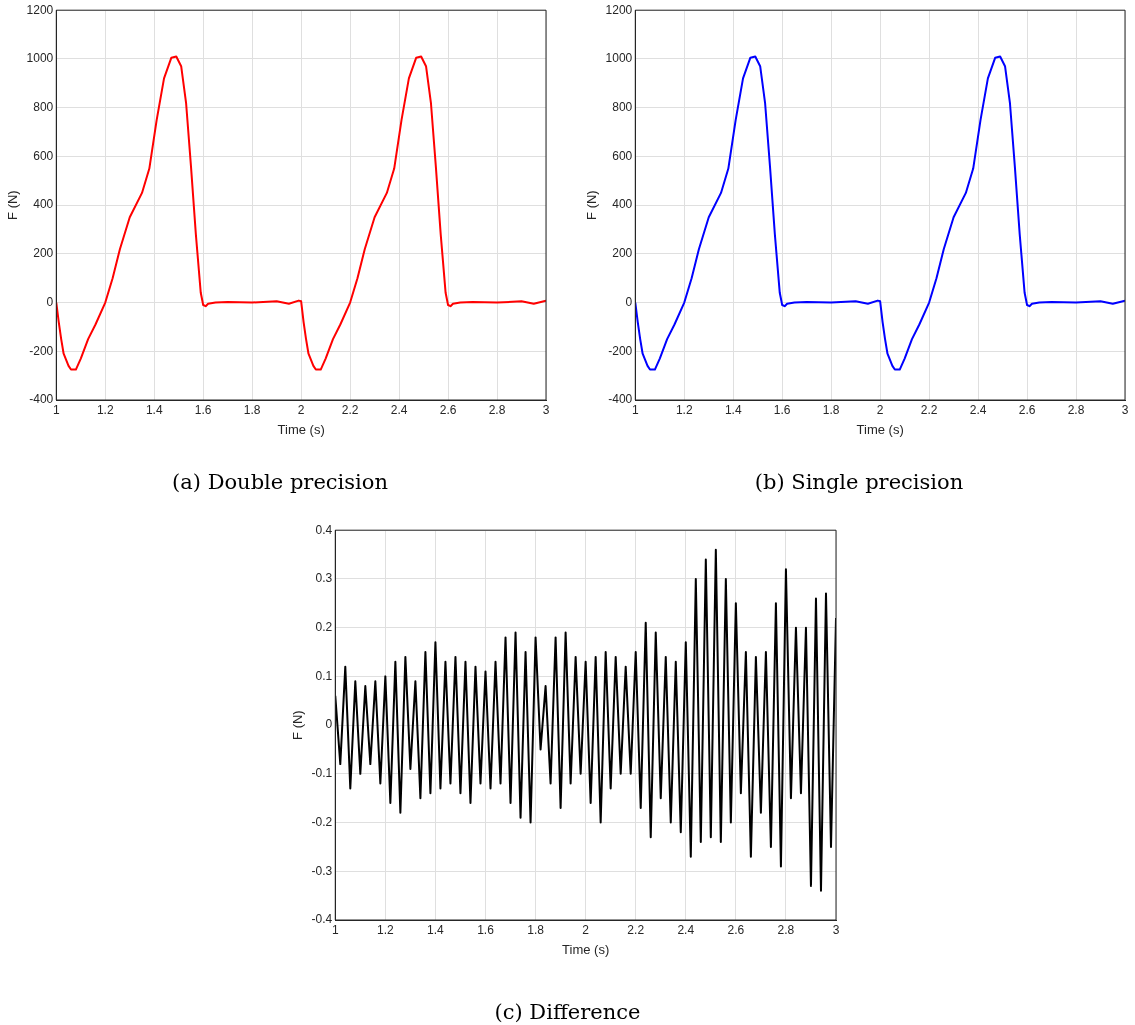 This screenshot has height=1025, width=1135. I want to click on y-tick-label: 0.4, so click(324, 529).